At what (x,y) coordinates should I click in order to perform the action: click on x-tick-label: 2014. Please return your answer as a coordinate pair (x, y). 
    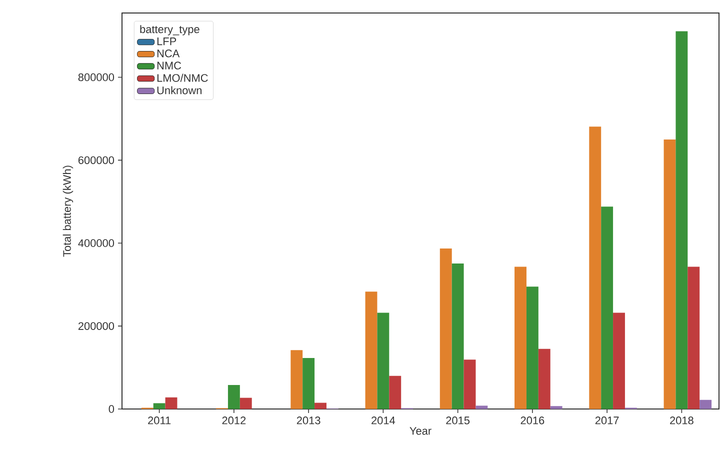
    Looking at the image, I should click on (384, 420).